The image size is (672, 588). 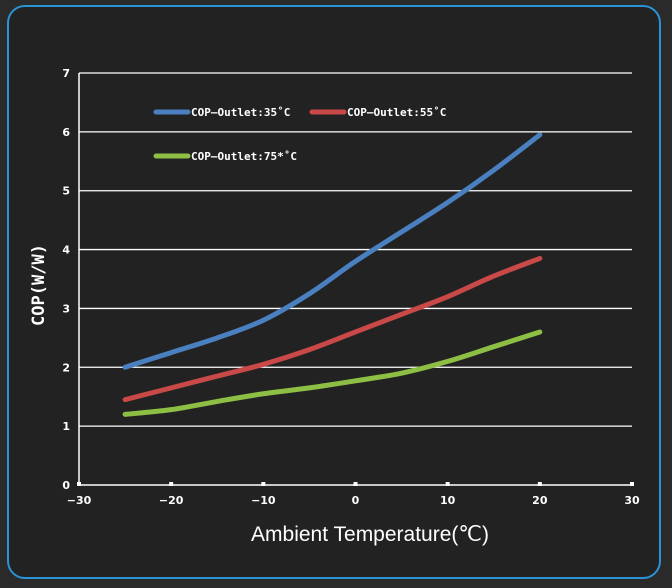 What do you see at coordinates (66, 426) in the screenshot?
I see `y-tick-label: 1` at bounding box center [66, 426].